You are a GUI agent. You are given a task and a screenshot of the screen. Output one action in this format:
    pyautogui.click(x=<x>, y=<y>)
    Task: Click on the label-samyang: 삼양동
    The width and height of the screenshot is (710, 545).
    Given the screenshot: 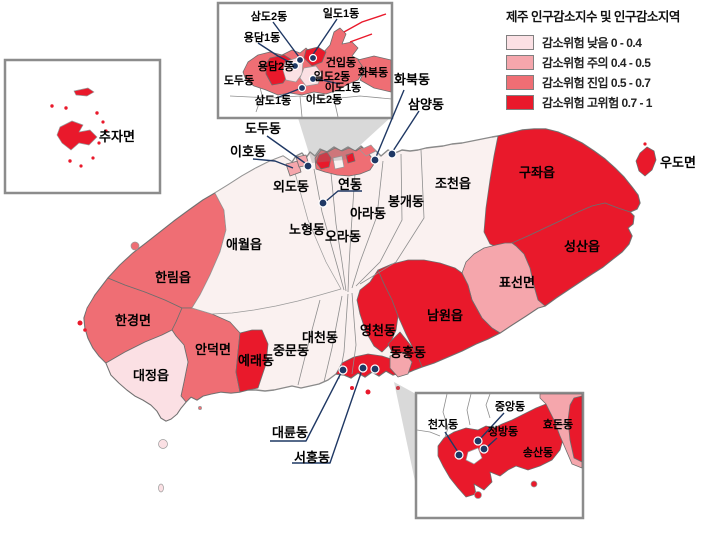 What is the action you would take?
    pyautogui.click(x=426, y=104)
    